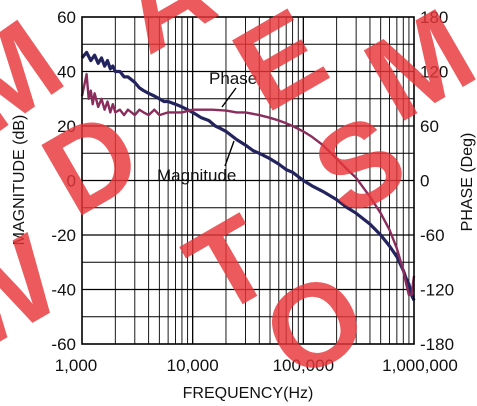 This screenshot has width=477, height=406. Describe the element at coordinates (63, 235) in the screenshot. I see `y-tick-label: -20` at that location.